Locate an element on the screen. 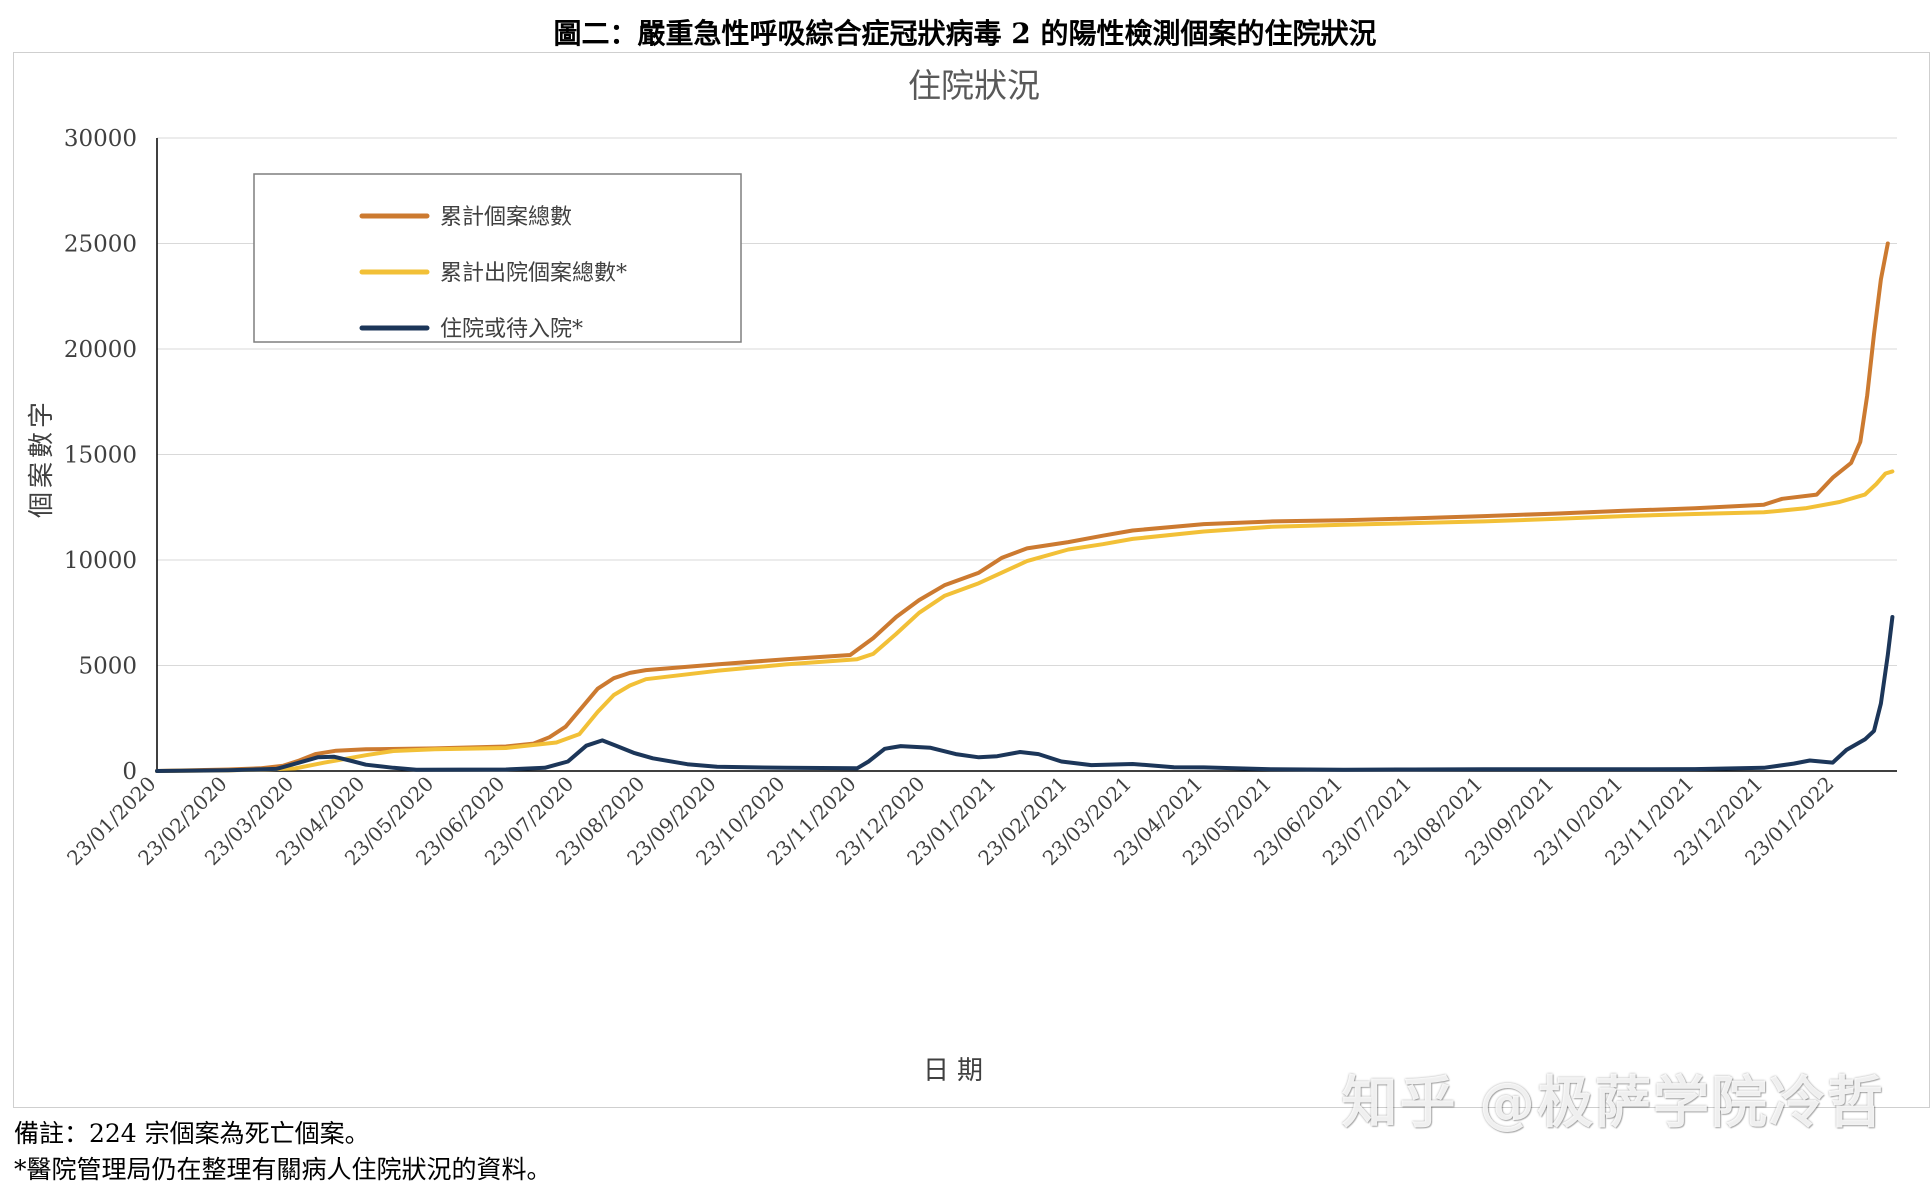 The width and height of the screenshot is (1930, 1186). y-tick-label: 5000 is located at coordinates (107, 667).